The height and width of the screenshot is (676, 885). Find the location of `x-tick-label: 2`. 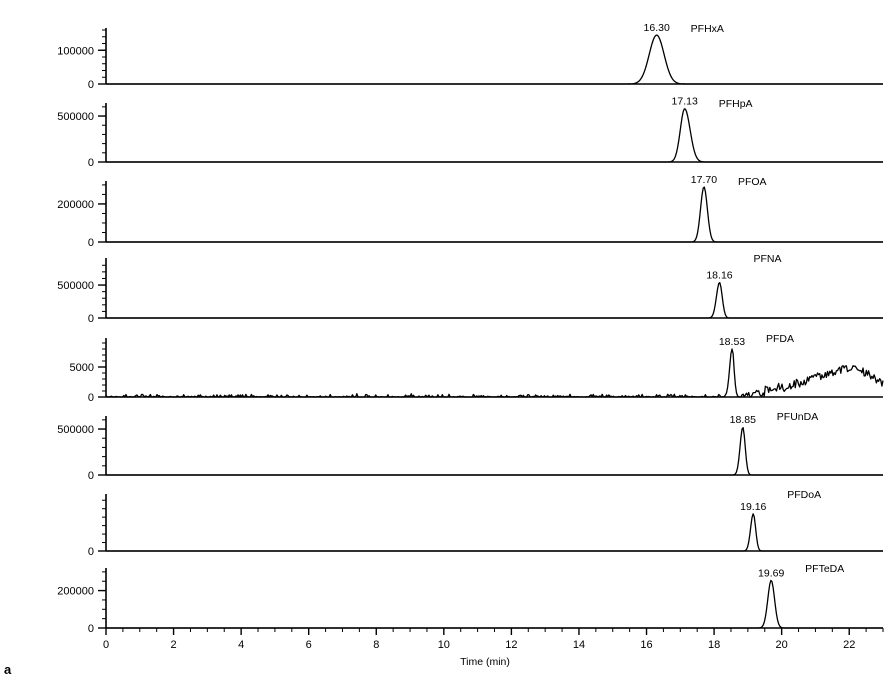

x-tick-label: 2 is located at coordinates (174, 645).